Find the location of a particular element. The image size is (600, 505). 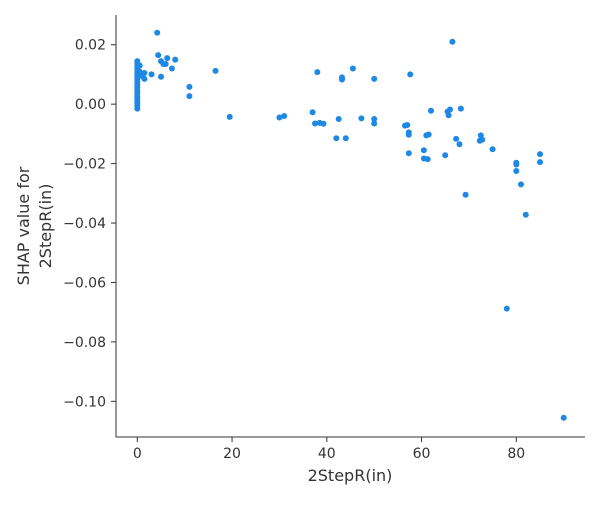

y-tick-label: −0.04 is located at coordinates (84, 224).